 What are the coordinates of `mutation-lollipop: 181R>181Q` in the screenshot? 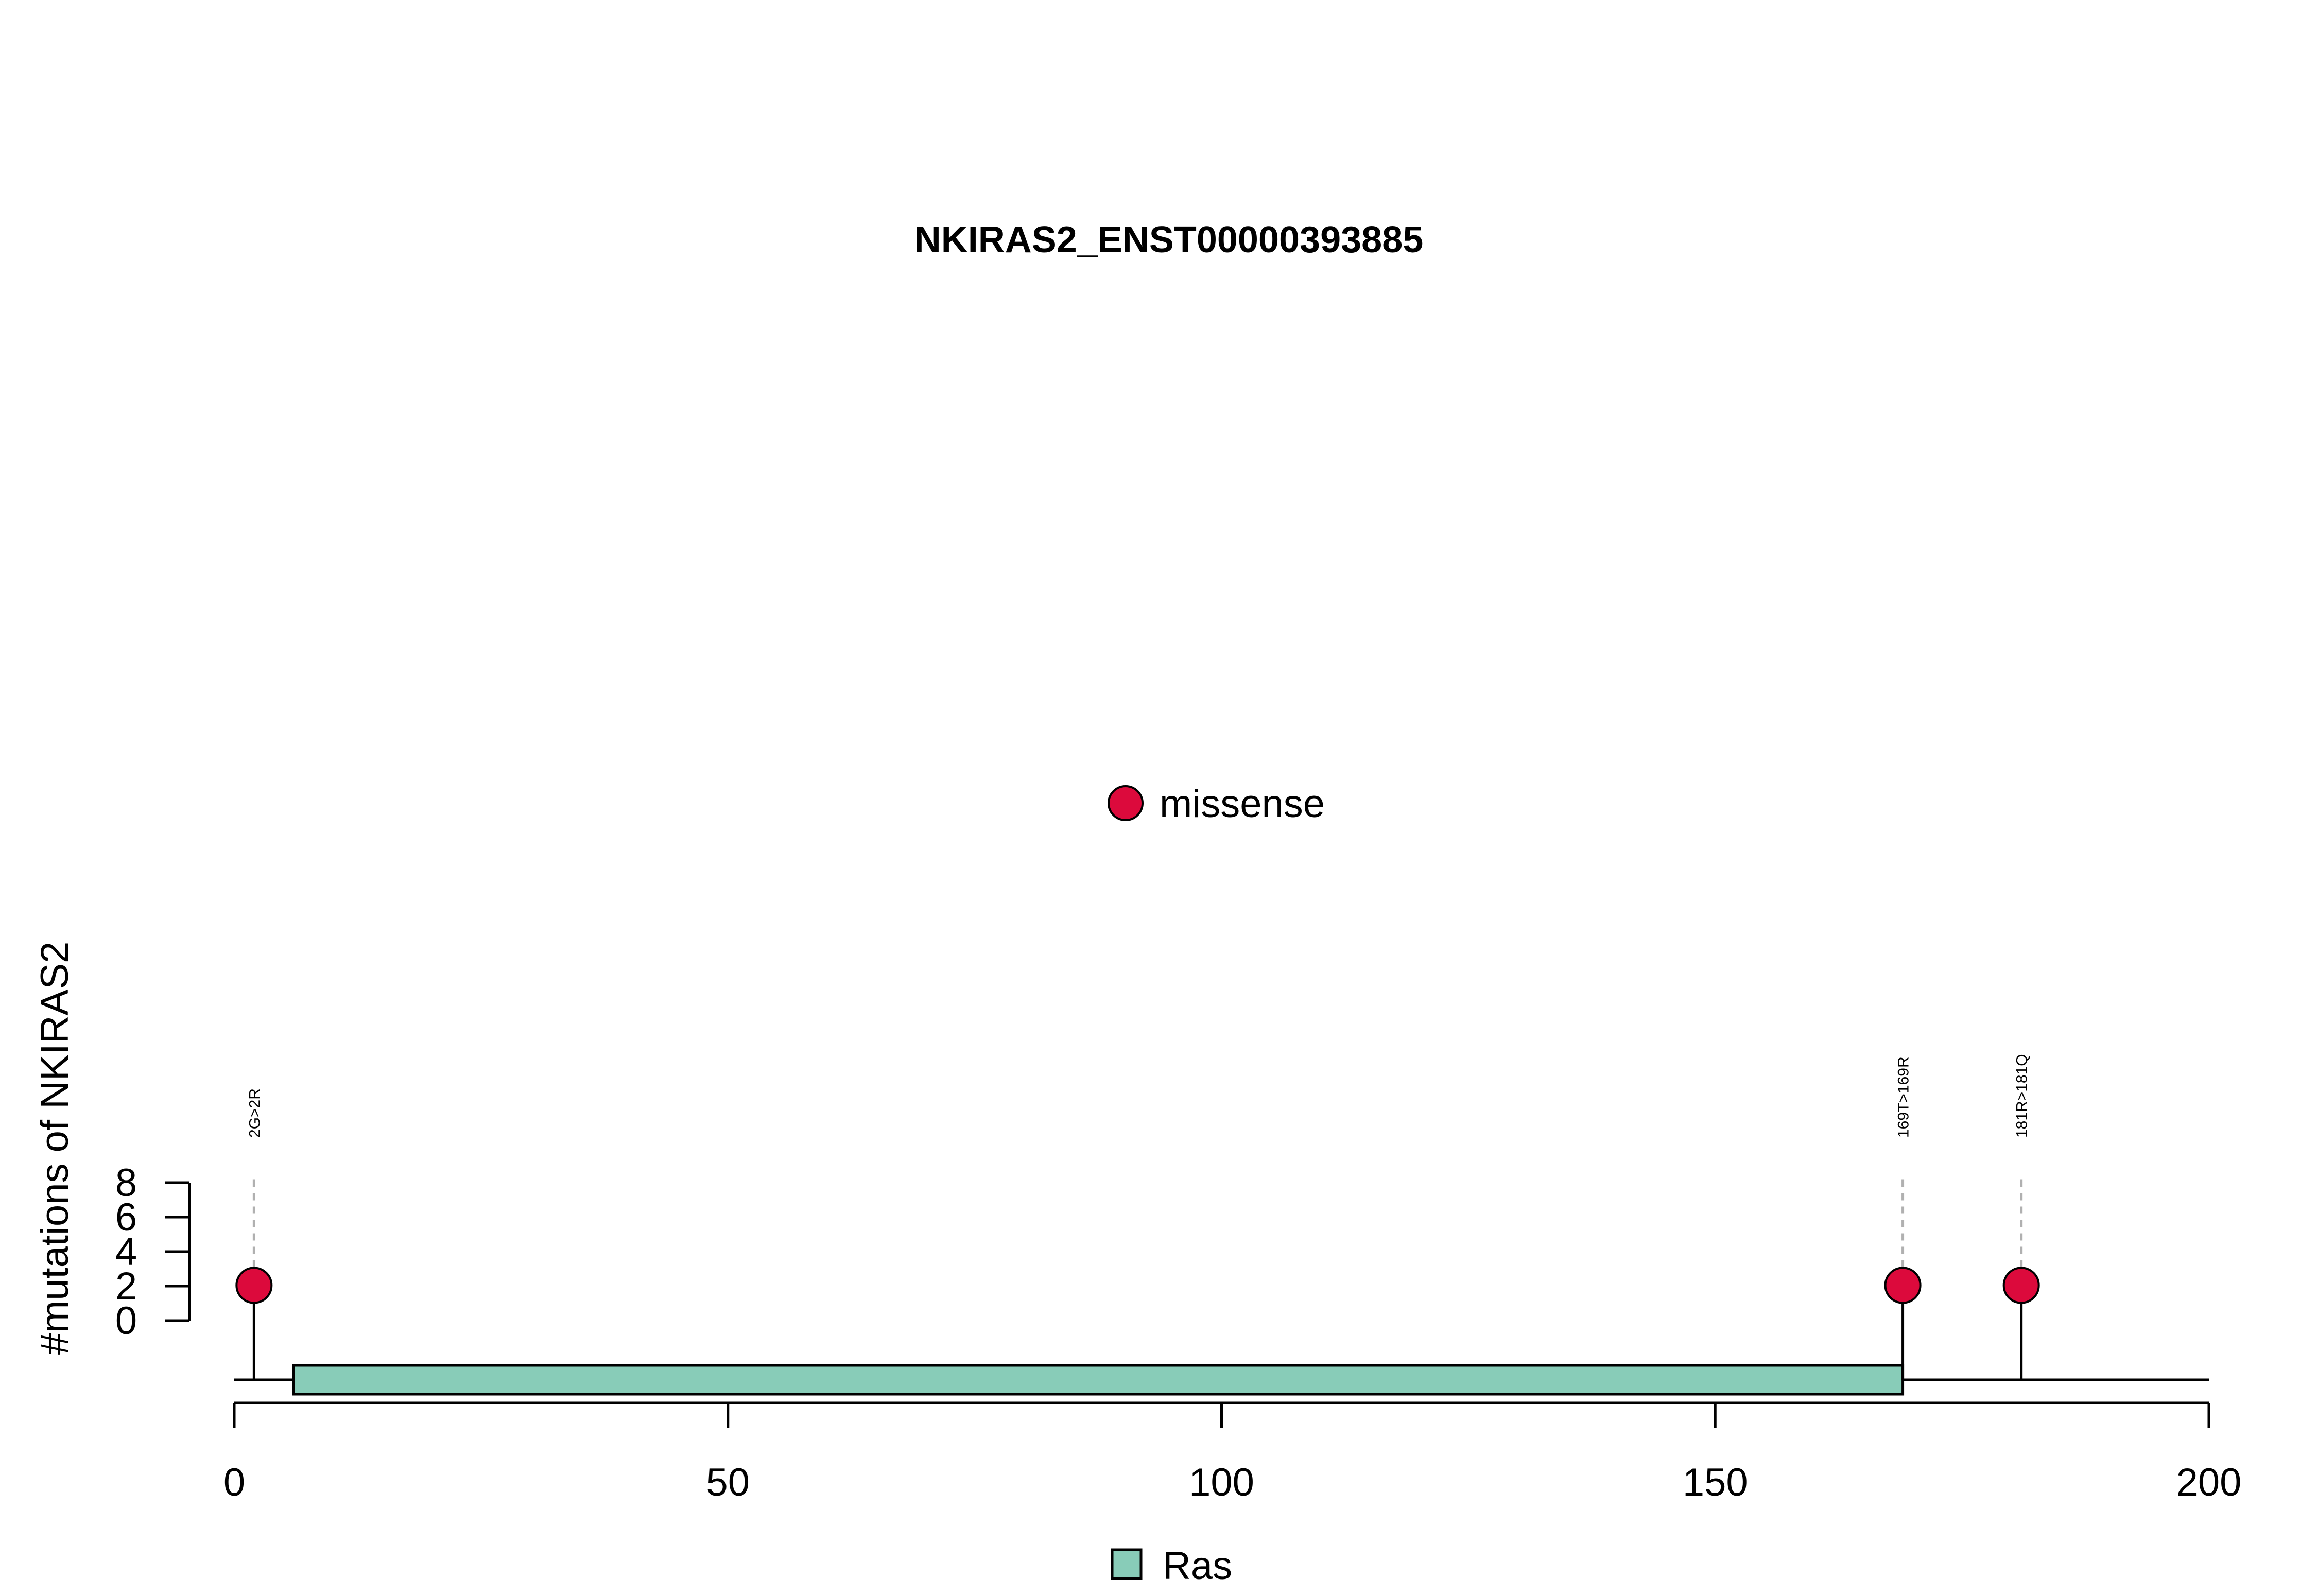 It's located at (2021, 1217).